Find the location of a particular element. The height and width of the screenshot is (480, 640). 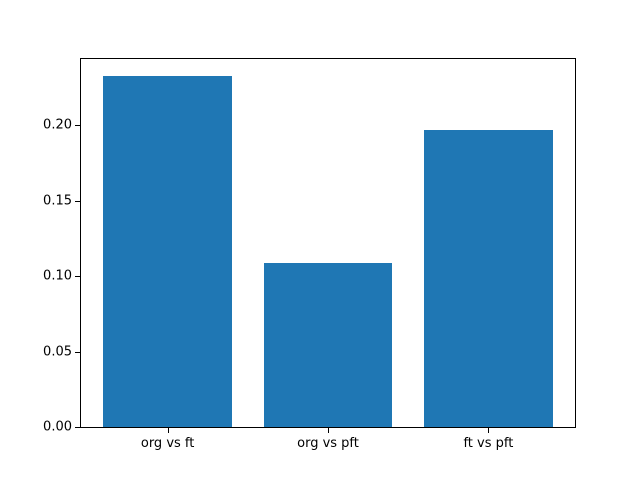

bar-ft-vs-pft is located at coordinates (488, 278).